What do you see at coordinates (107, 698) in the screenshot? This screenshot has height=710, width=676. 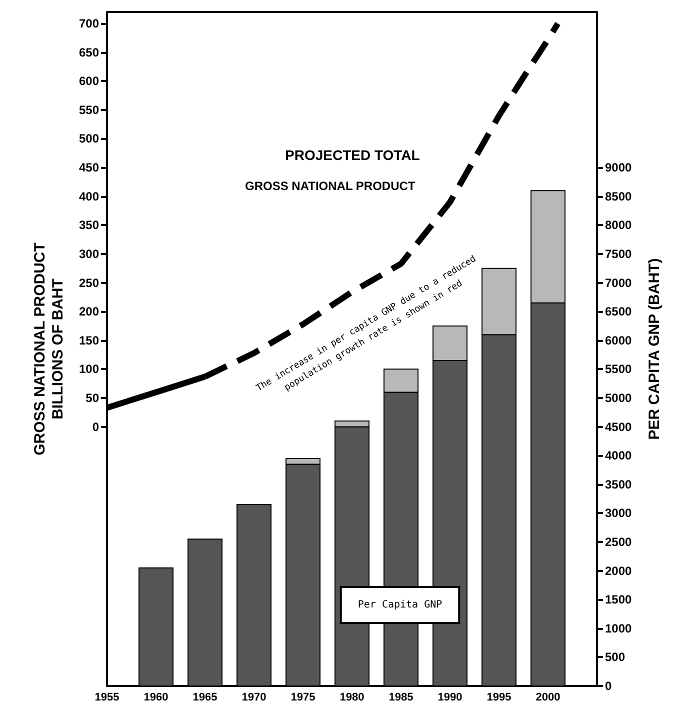 I see `x-tick-label: 1955` at bounding box center [107, 698].